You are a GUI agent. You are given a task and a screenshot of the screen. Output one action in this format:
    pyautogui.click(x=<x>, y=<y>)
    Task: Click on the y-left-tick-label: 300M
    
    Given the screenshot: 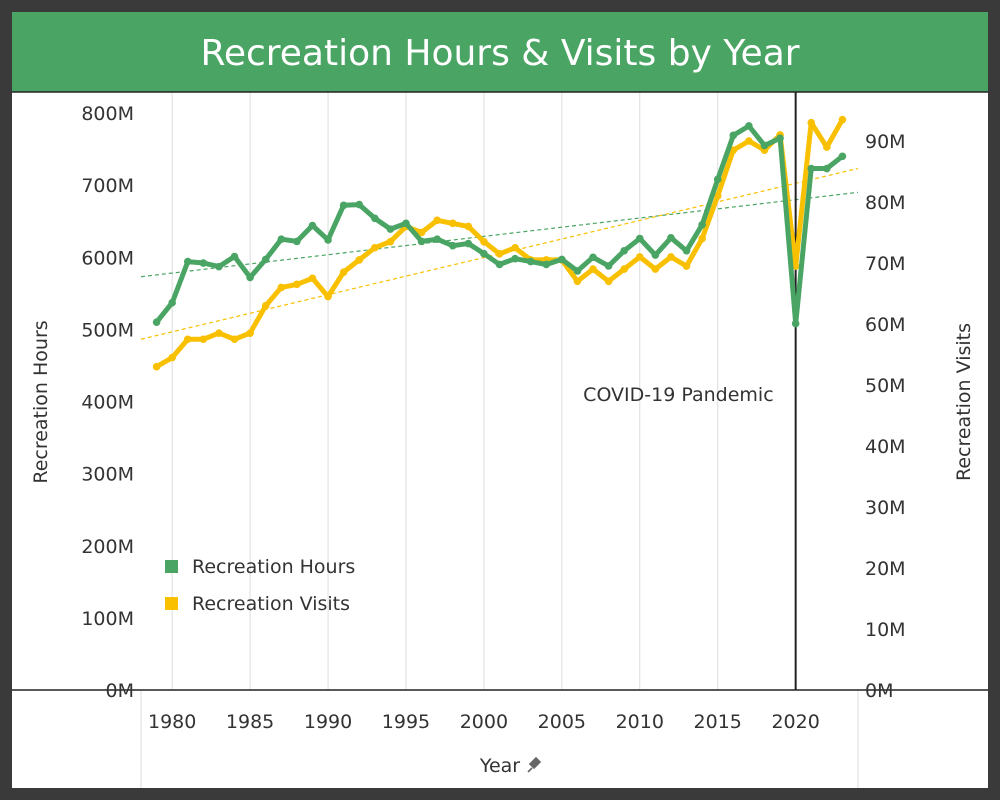 What is the action you would take?
    pyautogui.click(x=107, y=475)
    